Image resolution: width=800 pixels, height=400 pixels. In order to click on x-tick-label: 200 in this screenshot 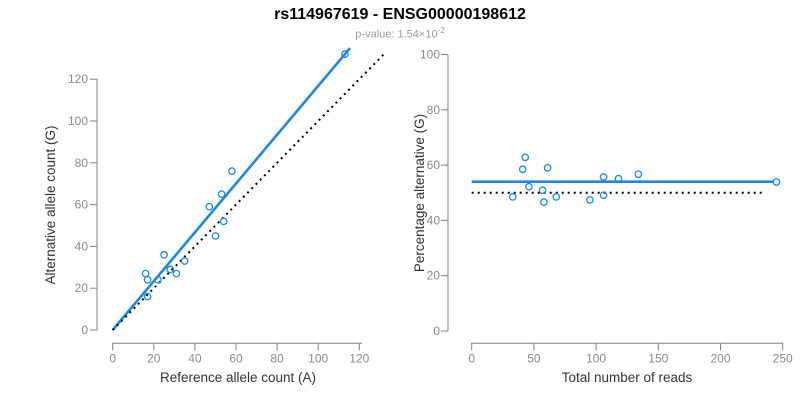, I will do `click(720, 358)`.